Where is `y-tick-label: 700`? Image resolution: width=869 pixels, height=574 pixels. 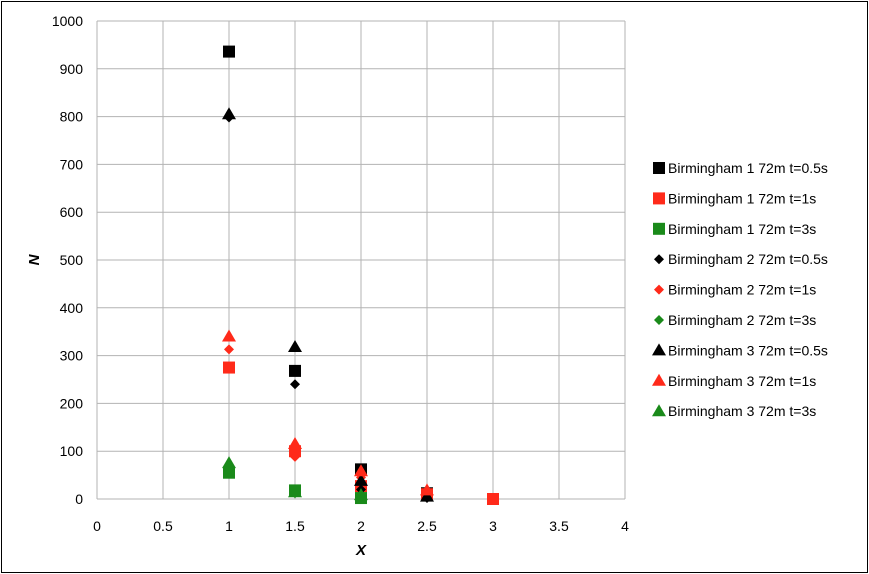 y-tick-label: 700 is located at coordinates (72, 164).